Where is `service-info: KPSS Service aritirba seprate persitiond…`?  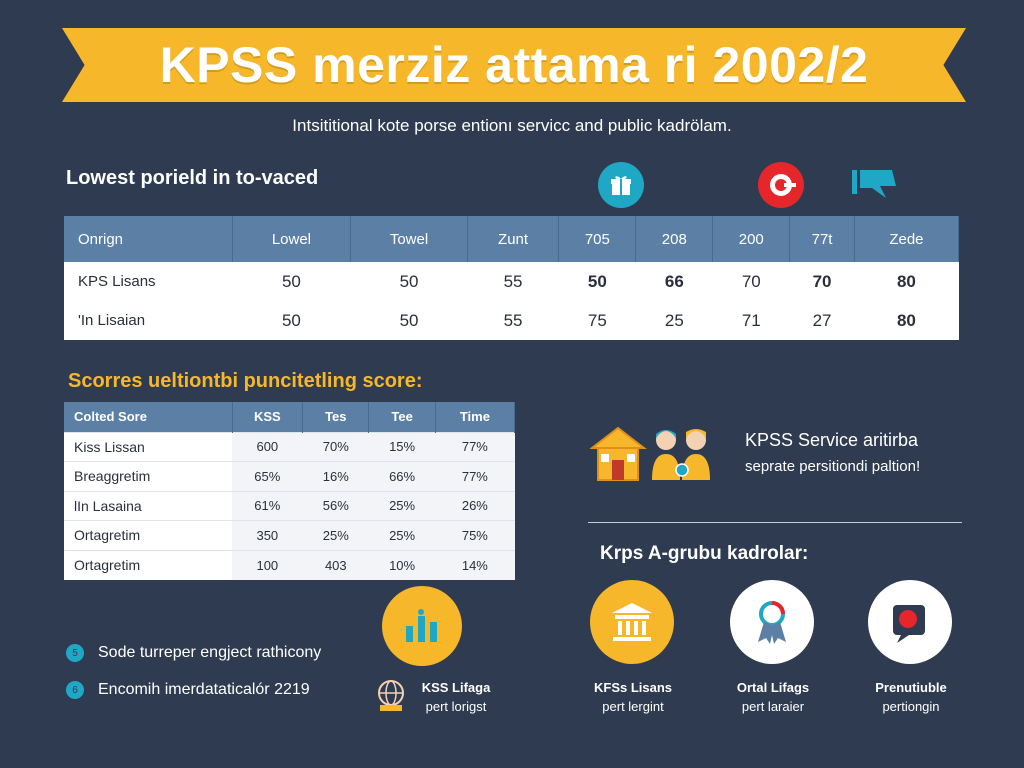
service-info: KPSS Service aritirba seprate persitiond… is located at coordinates (832, 452).